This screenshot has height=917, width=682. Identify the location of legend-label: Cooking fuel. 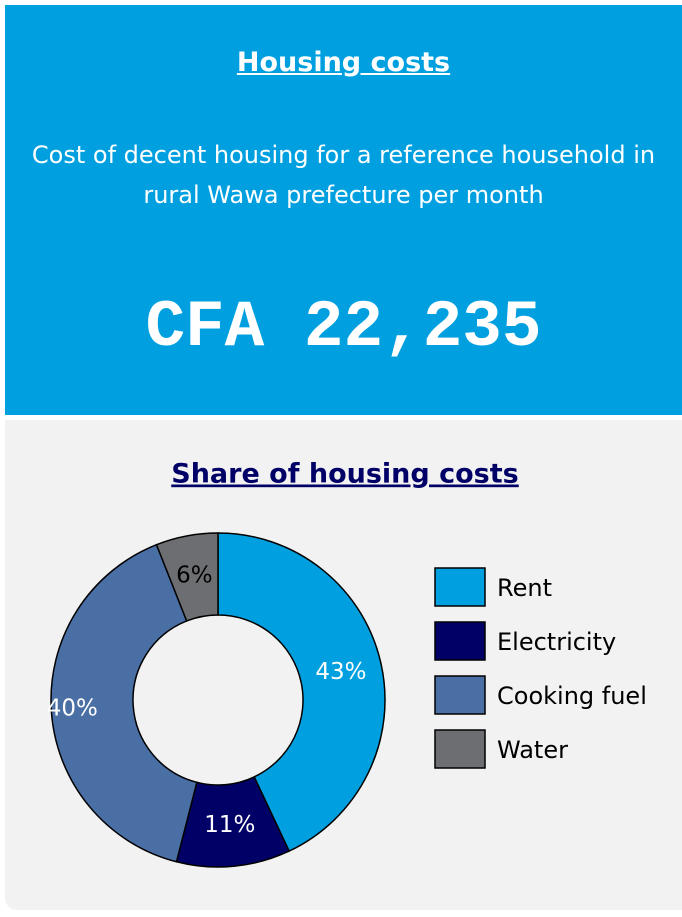
(572, 696).